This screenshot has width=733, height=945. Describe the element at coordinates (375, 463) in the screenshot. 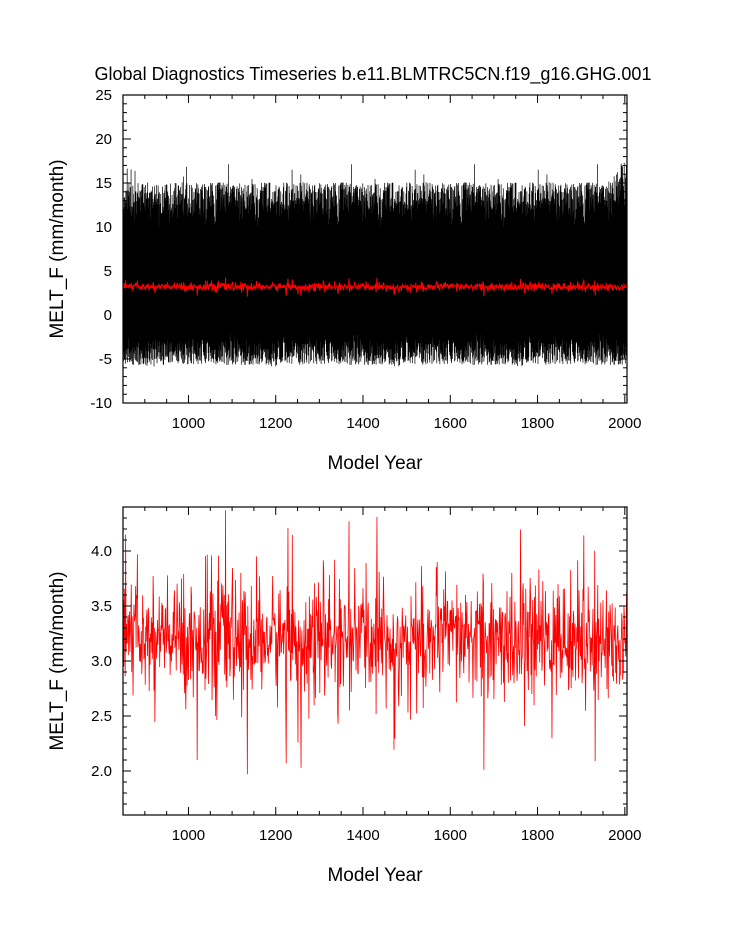

I see `top-x-axis-title: Model Year` at that location.